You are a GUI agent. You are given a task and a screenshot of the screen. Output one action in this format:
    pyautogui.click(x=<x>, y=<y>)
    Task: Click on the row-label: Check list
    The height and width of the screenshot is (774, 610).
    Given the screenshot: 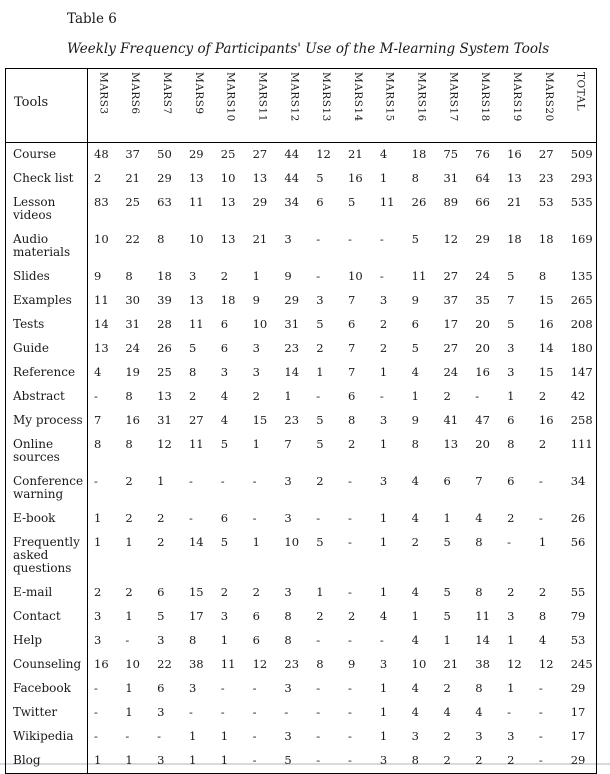 What is the action you would take?
    pyautogui.click(x=46, y=179)
    